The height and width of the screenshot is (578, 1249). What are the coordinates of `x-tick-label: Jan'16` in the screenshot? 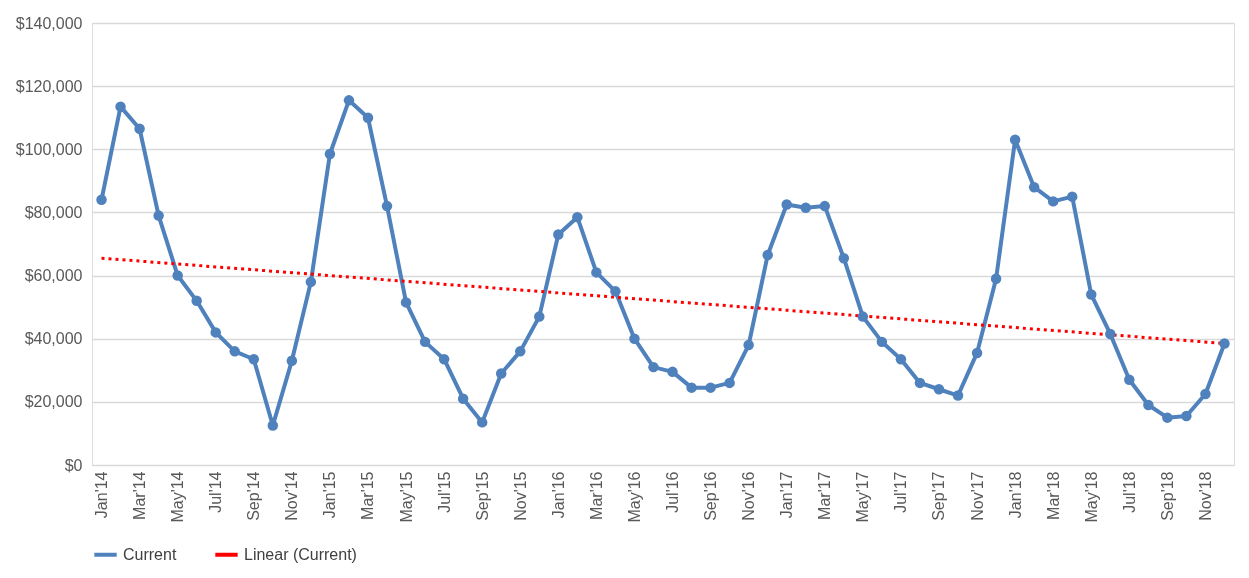 It's located at (558, 495).